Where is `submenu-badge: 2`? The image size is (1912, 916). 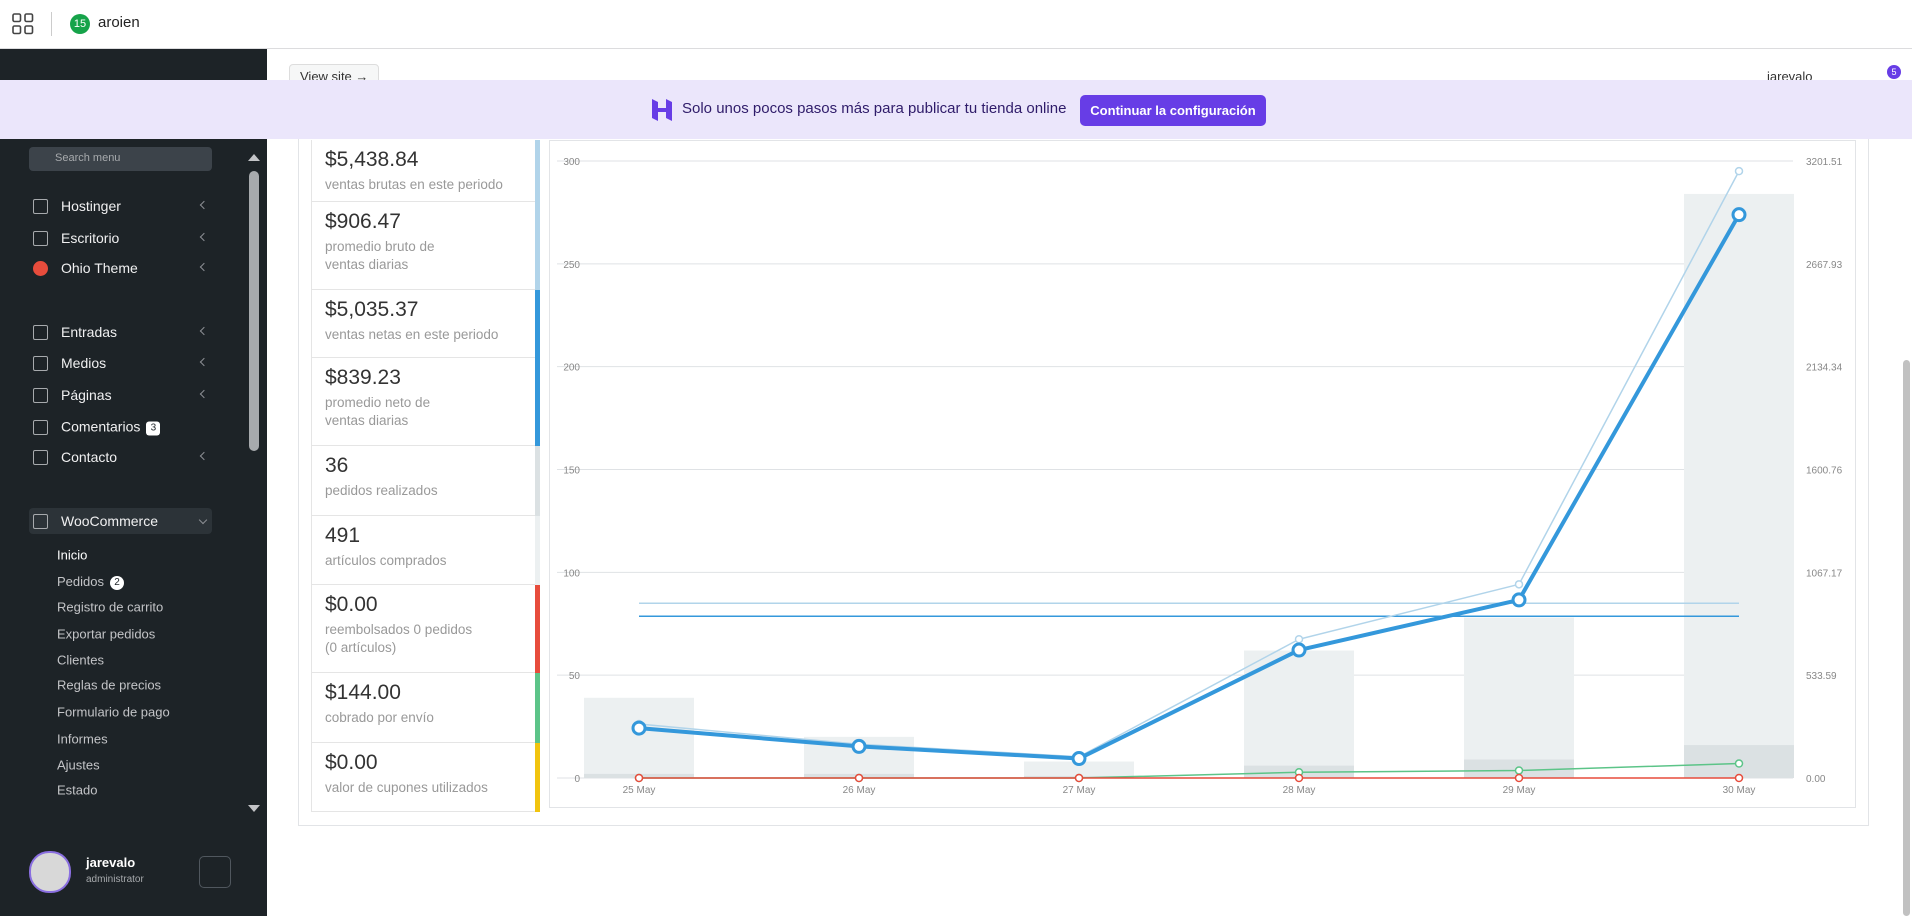 submenu-badge: 2 is located at coordinates (116, 583).